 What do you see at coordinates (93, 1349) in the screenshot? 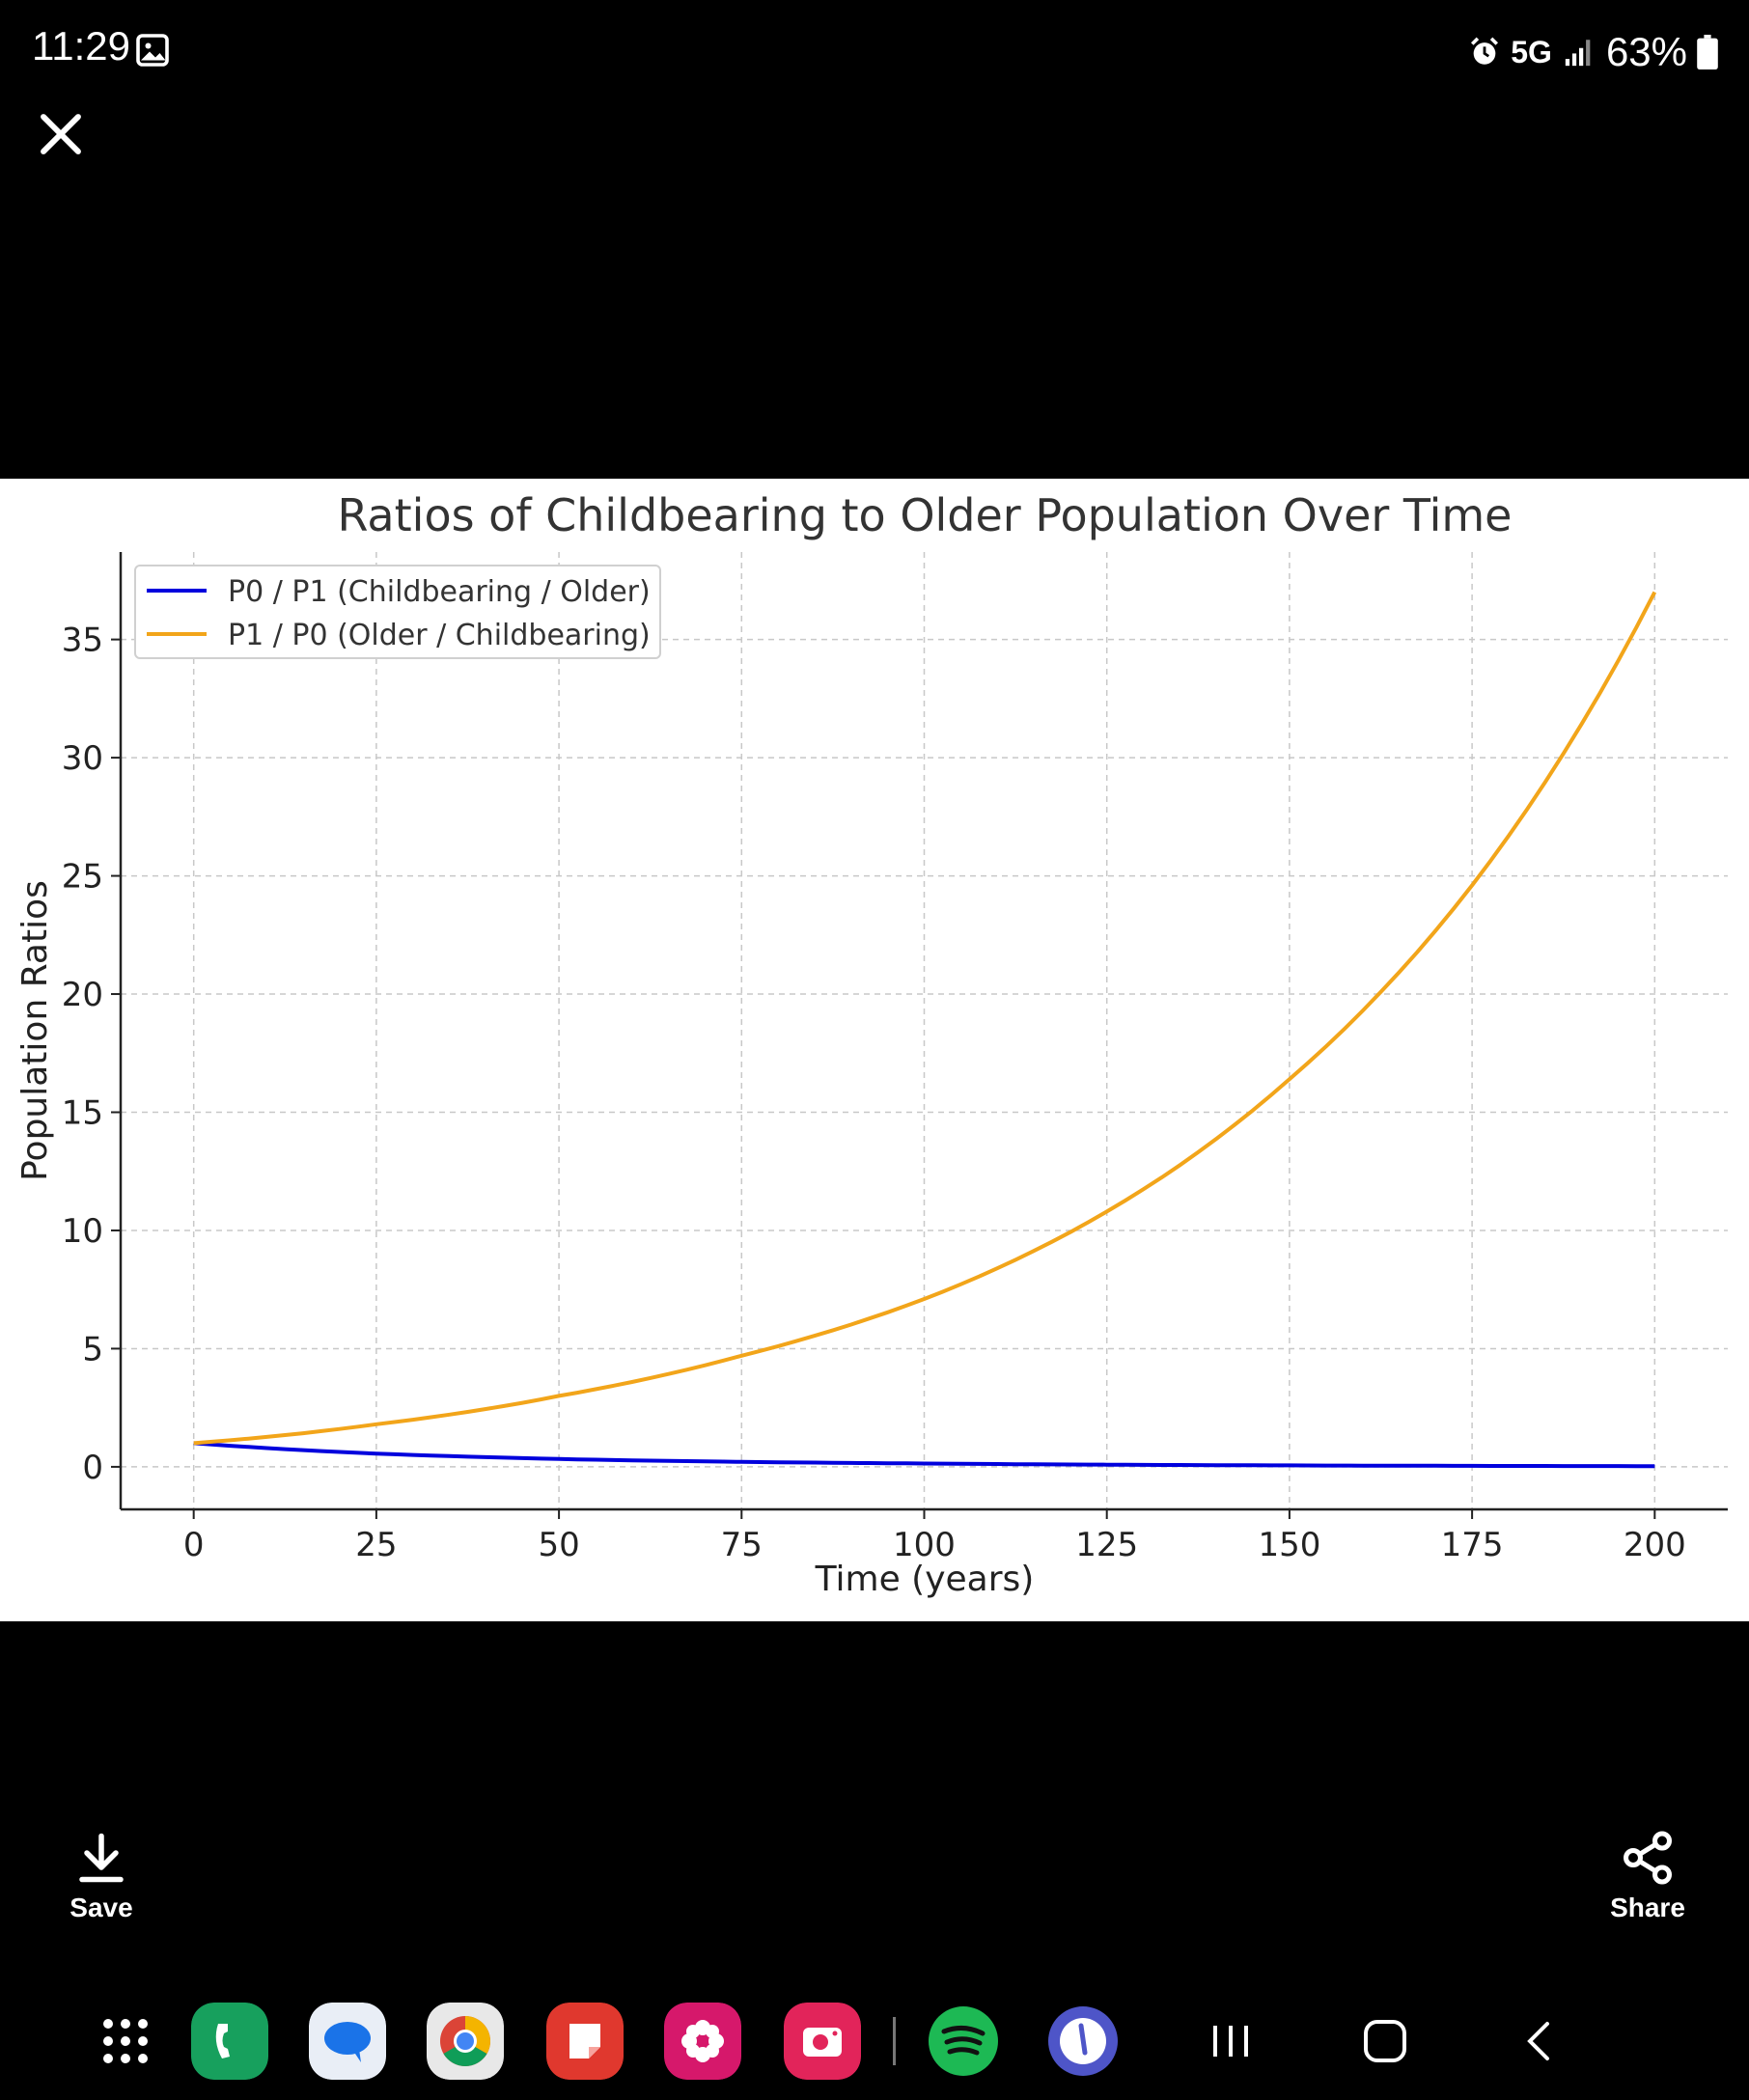
I see `y-tick-label: 5` at bounding box center [93, 1349].